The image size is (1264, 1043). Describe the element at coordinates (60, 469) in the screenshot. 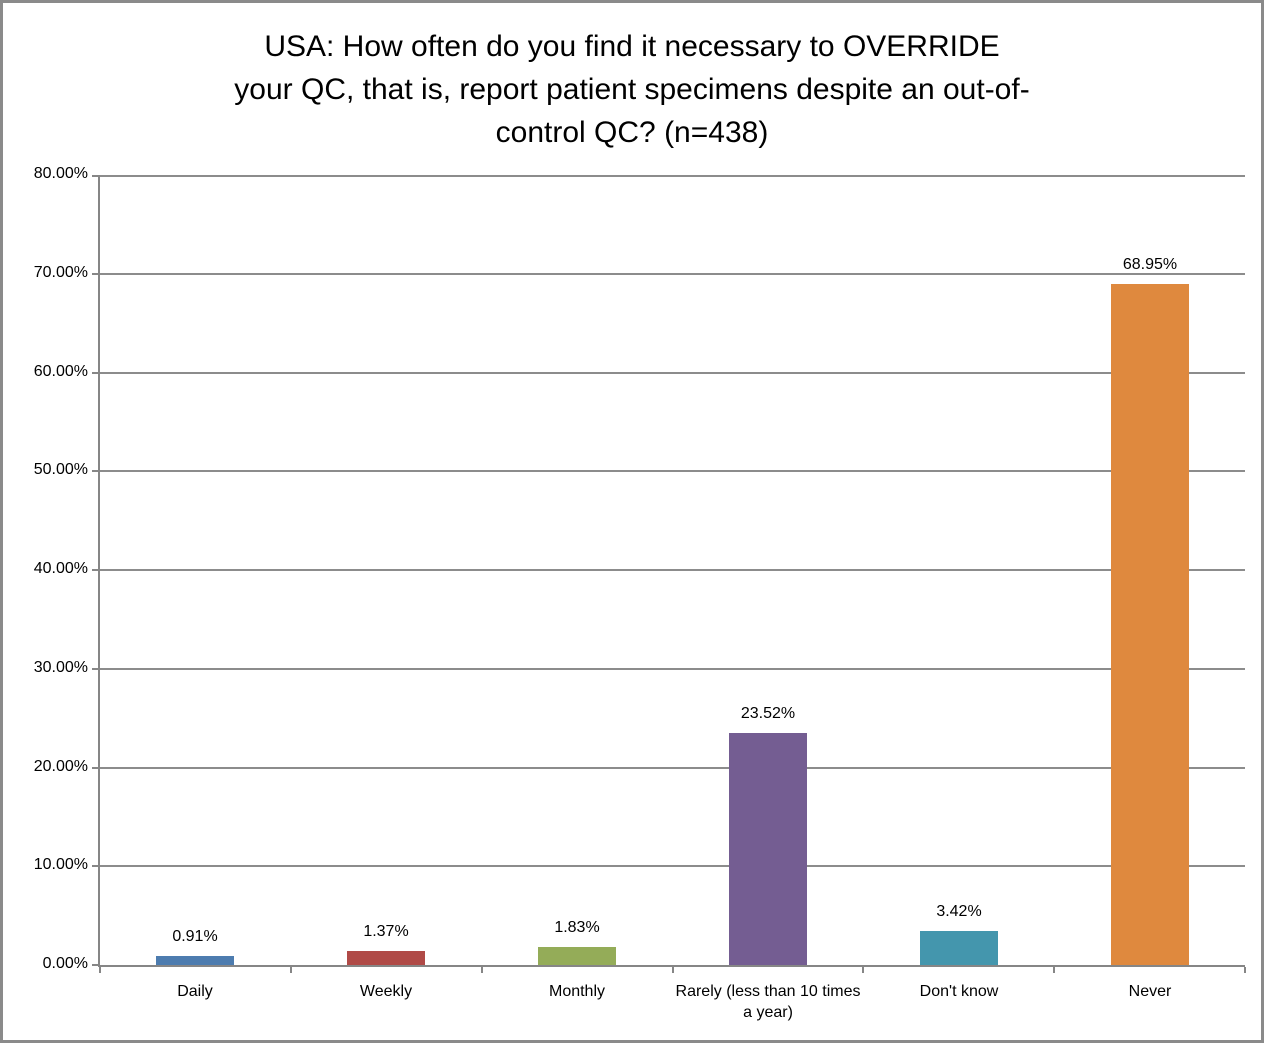

I see `y-tick-label: 50.00%` at that location.